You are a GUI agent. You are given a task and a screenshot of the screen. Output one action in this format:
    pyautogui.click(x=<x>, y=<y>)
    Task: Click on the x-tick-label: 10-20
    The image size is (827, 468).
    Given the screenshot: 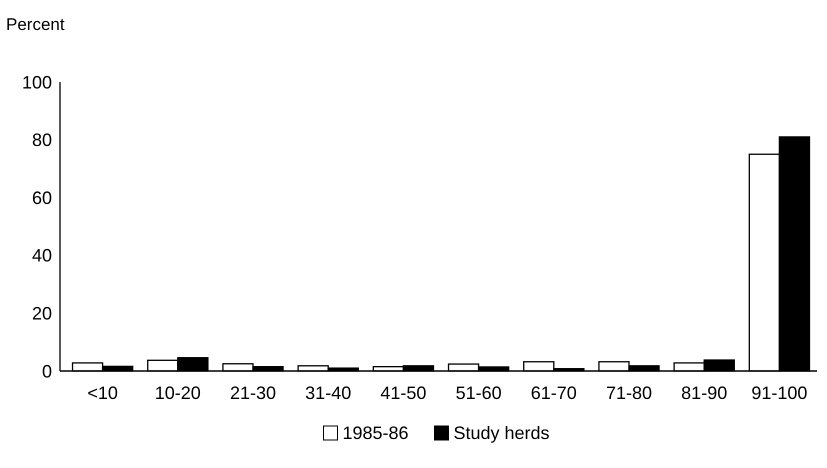 What is the action you would take?
    pyautogui.click(x=177, y=393)
    